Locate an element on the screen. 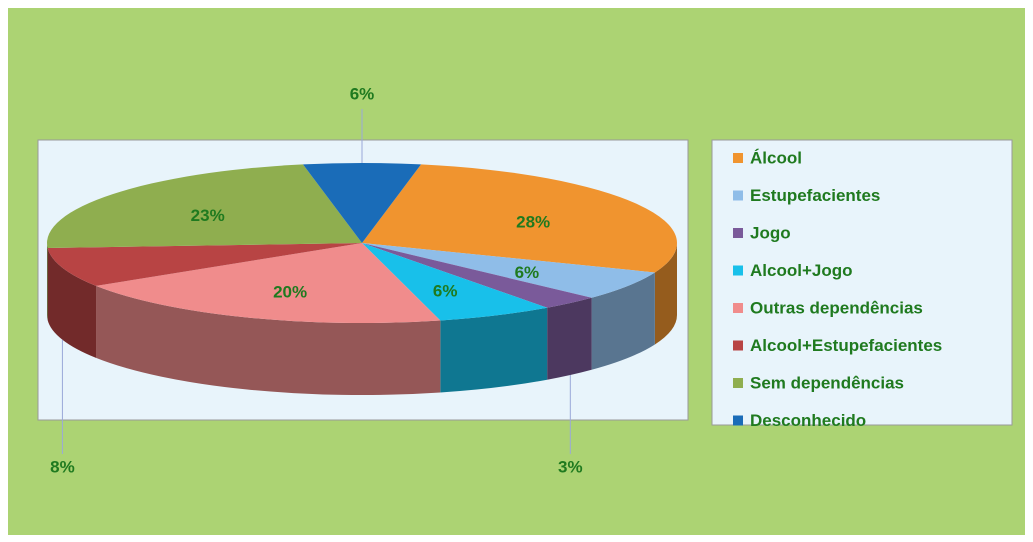 This screenshot has width=1033, height=542. data-label: 28% is located at coordinates (533, 222).